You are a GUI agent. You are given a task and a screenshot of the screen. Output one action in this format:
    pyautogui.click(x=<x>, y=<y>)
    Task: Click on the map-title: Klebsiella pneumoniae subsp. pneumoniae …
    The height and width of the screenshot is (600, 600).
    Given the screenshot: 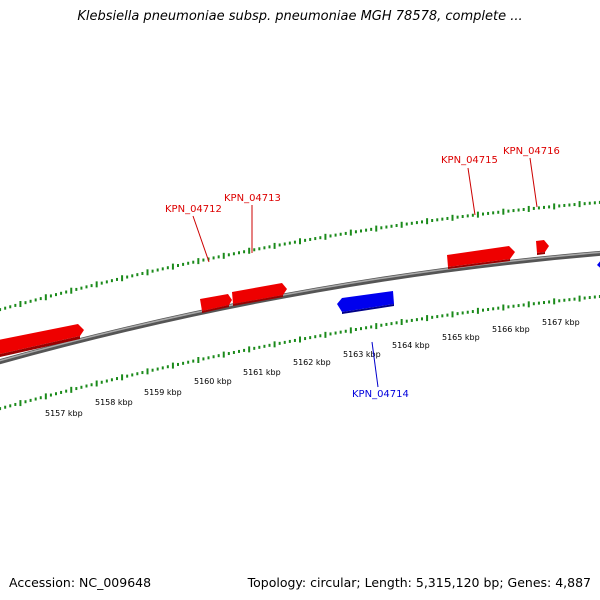 What is the action you would take?
    pyautogui.click(x=300, y=16)
    